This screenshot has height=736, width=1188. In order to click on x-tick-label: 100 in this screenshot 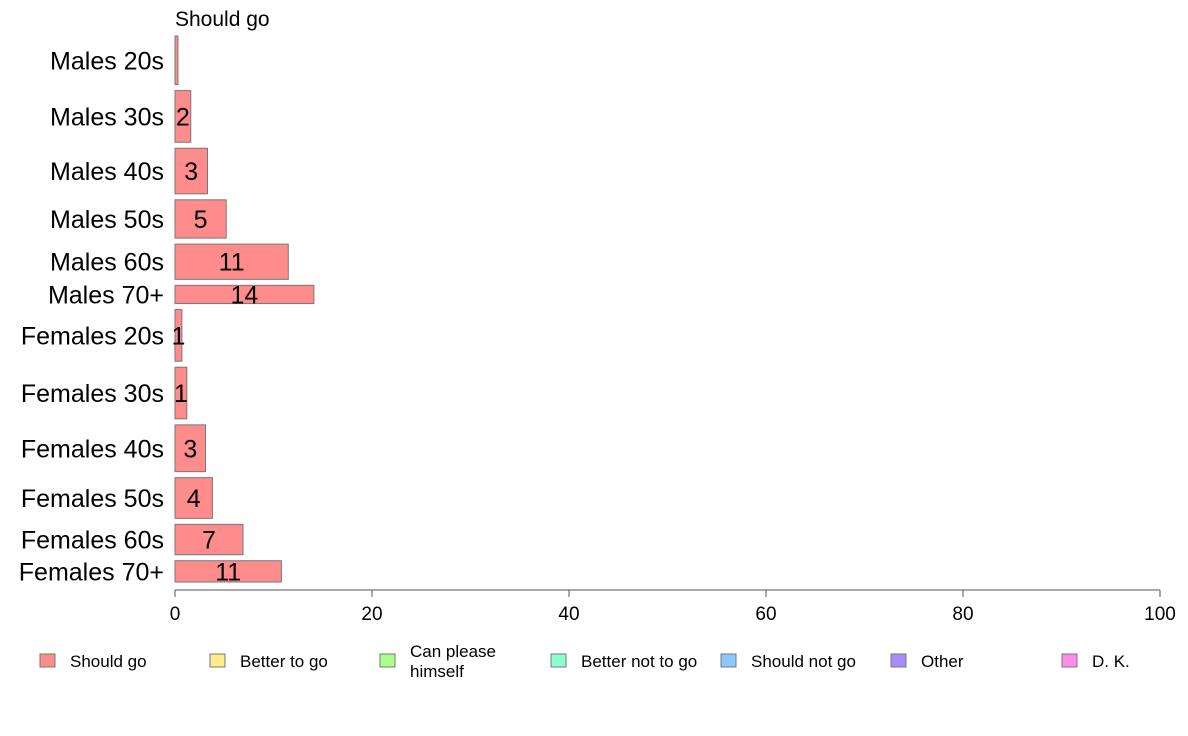, I will do `click(1160, 614)`.